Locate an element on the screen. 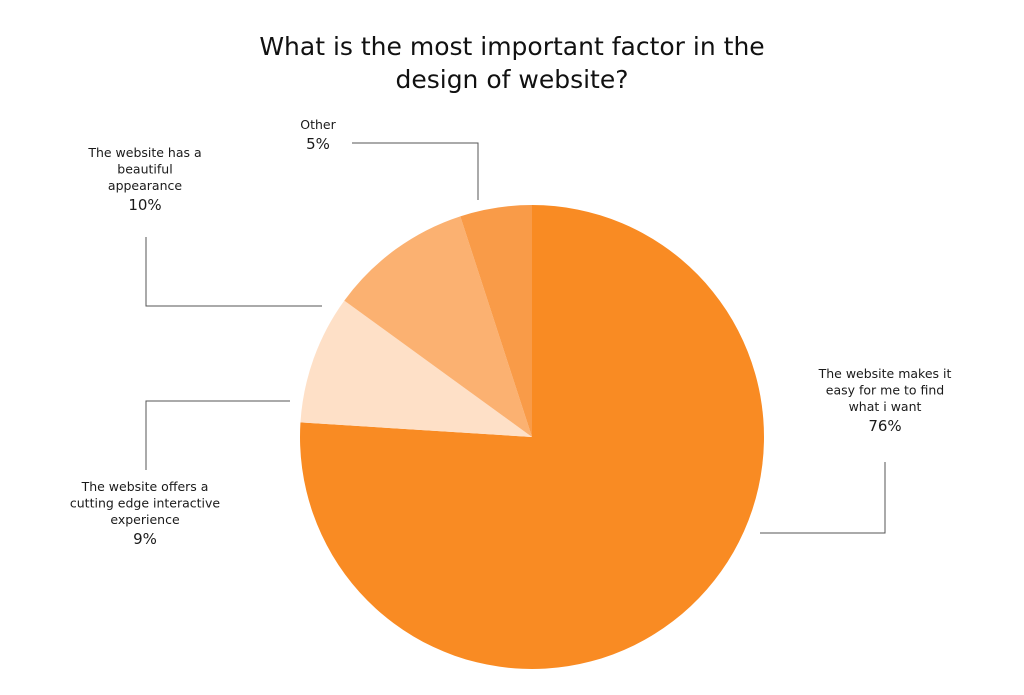 This screenshot has width=1024, height=695. slice-value-label-3: 5% is located at coordinates (318, 144).